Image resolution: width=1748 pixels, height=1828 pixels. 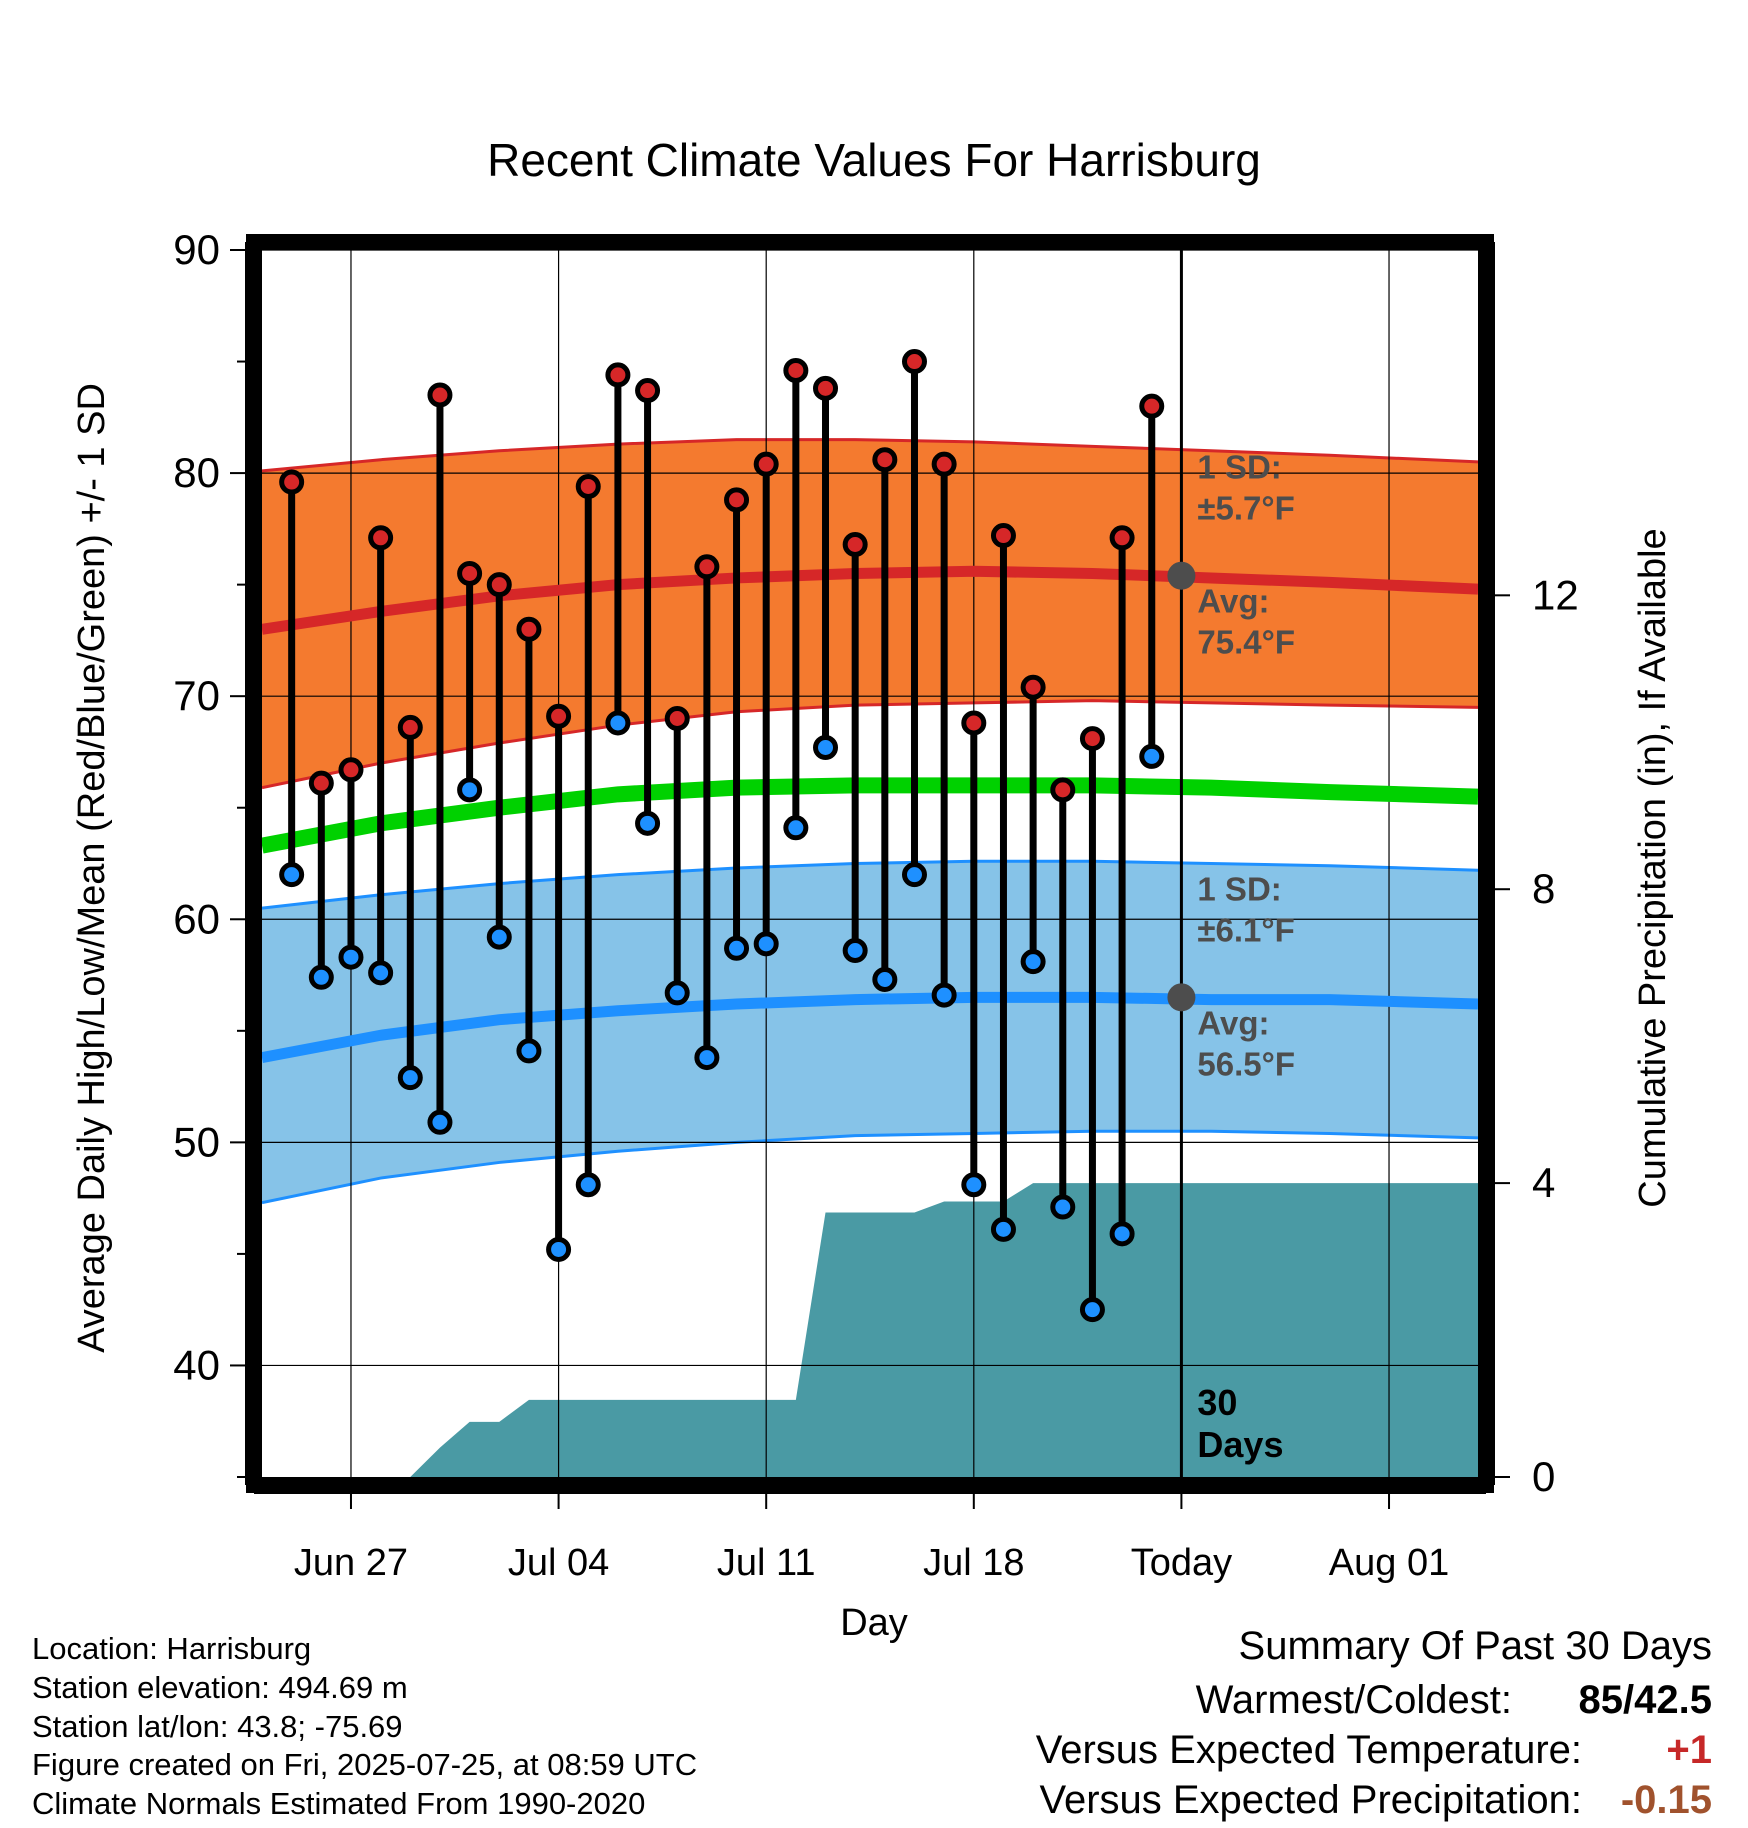 What do you see at coordinates (1246, 642) in the screenshot?
I see `high-avg-value-annotation: 75.4°F` at bounding box center [1246, 642].